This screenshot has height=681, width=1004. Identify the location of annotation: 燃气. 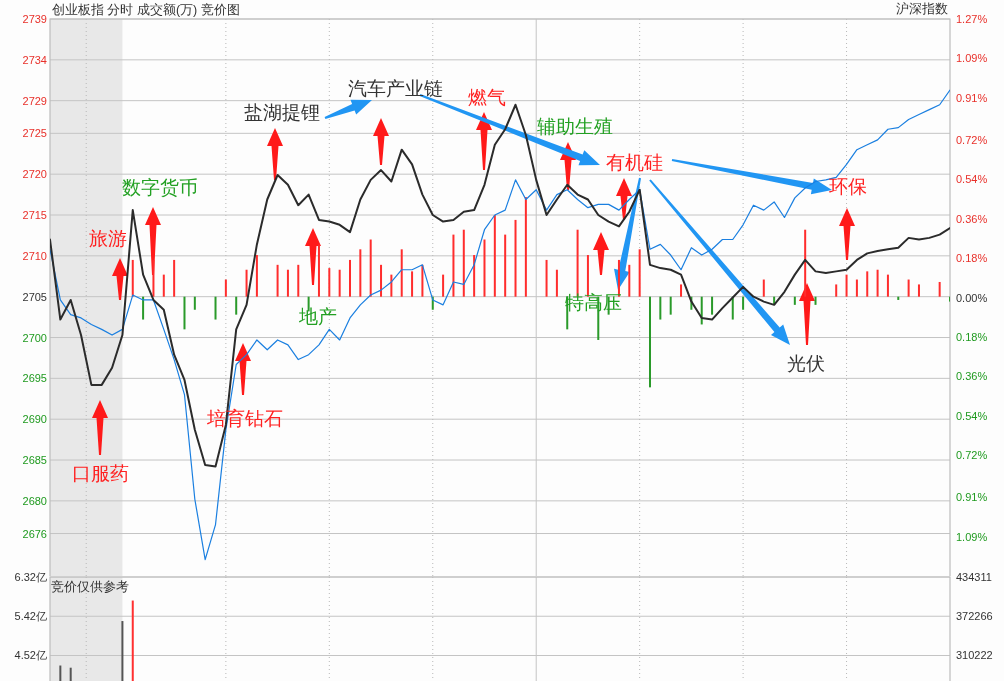
(487, 97).